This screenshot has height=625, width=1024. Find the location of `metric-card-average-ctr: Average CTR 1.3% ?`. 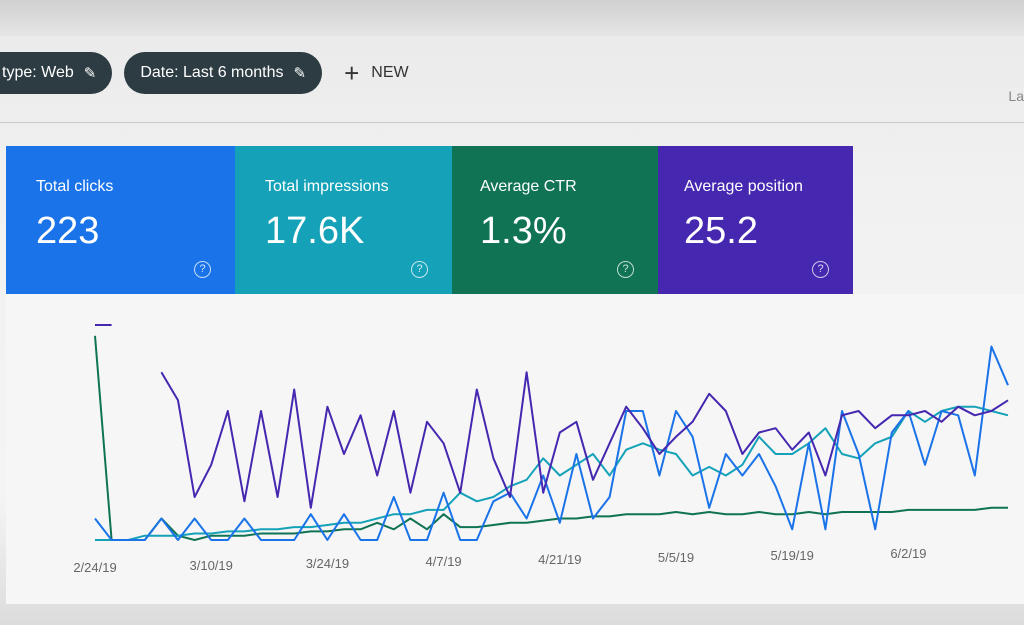

metric-card-average-ctr: Average CTR 1.3% ? is located at coordinates (555, 220).